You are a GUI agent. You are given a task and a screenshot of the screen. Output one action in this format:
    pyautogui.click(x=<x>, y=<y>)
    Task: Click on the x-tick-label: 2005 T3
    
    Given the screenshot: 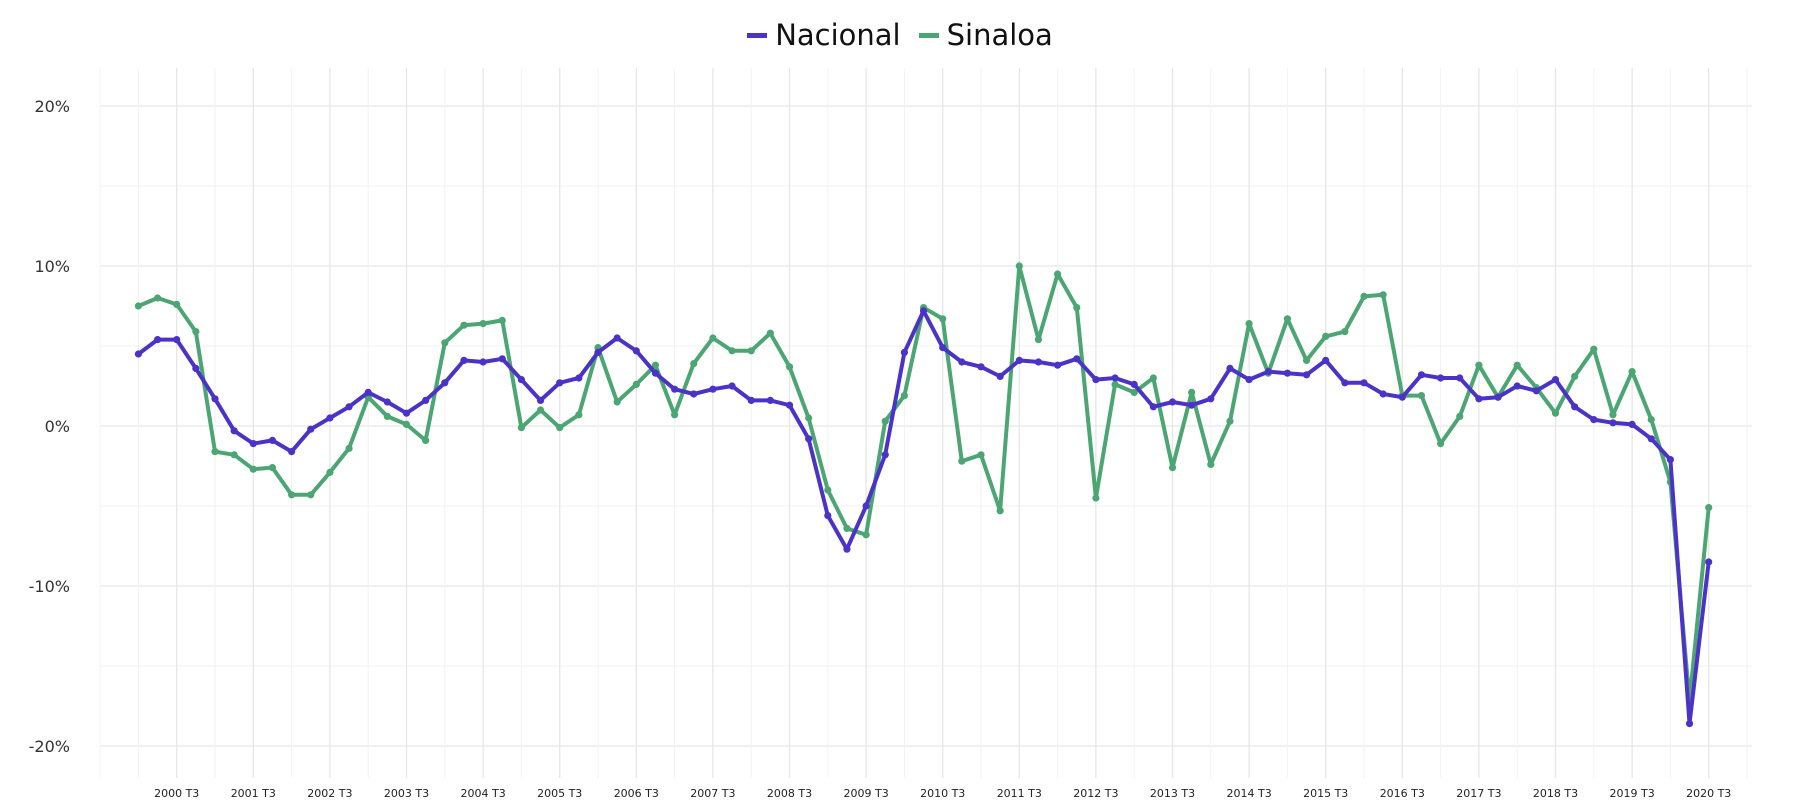 What is the action you would take?
    pyautogui.click(x=559, y=793)
    